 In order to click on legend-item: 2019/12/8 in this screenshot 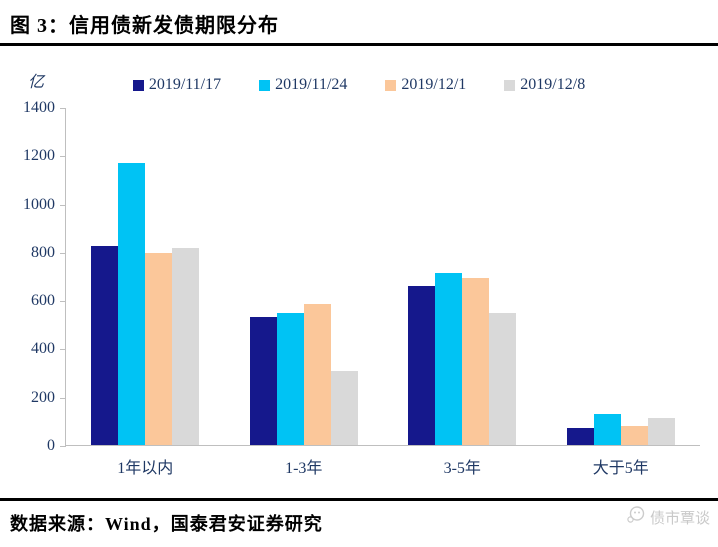, I will do `click(544, 85)`.